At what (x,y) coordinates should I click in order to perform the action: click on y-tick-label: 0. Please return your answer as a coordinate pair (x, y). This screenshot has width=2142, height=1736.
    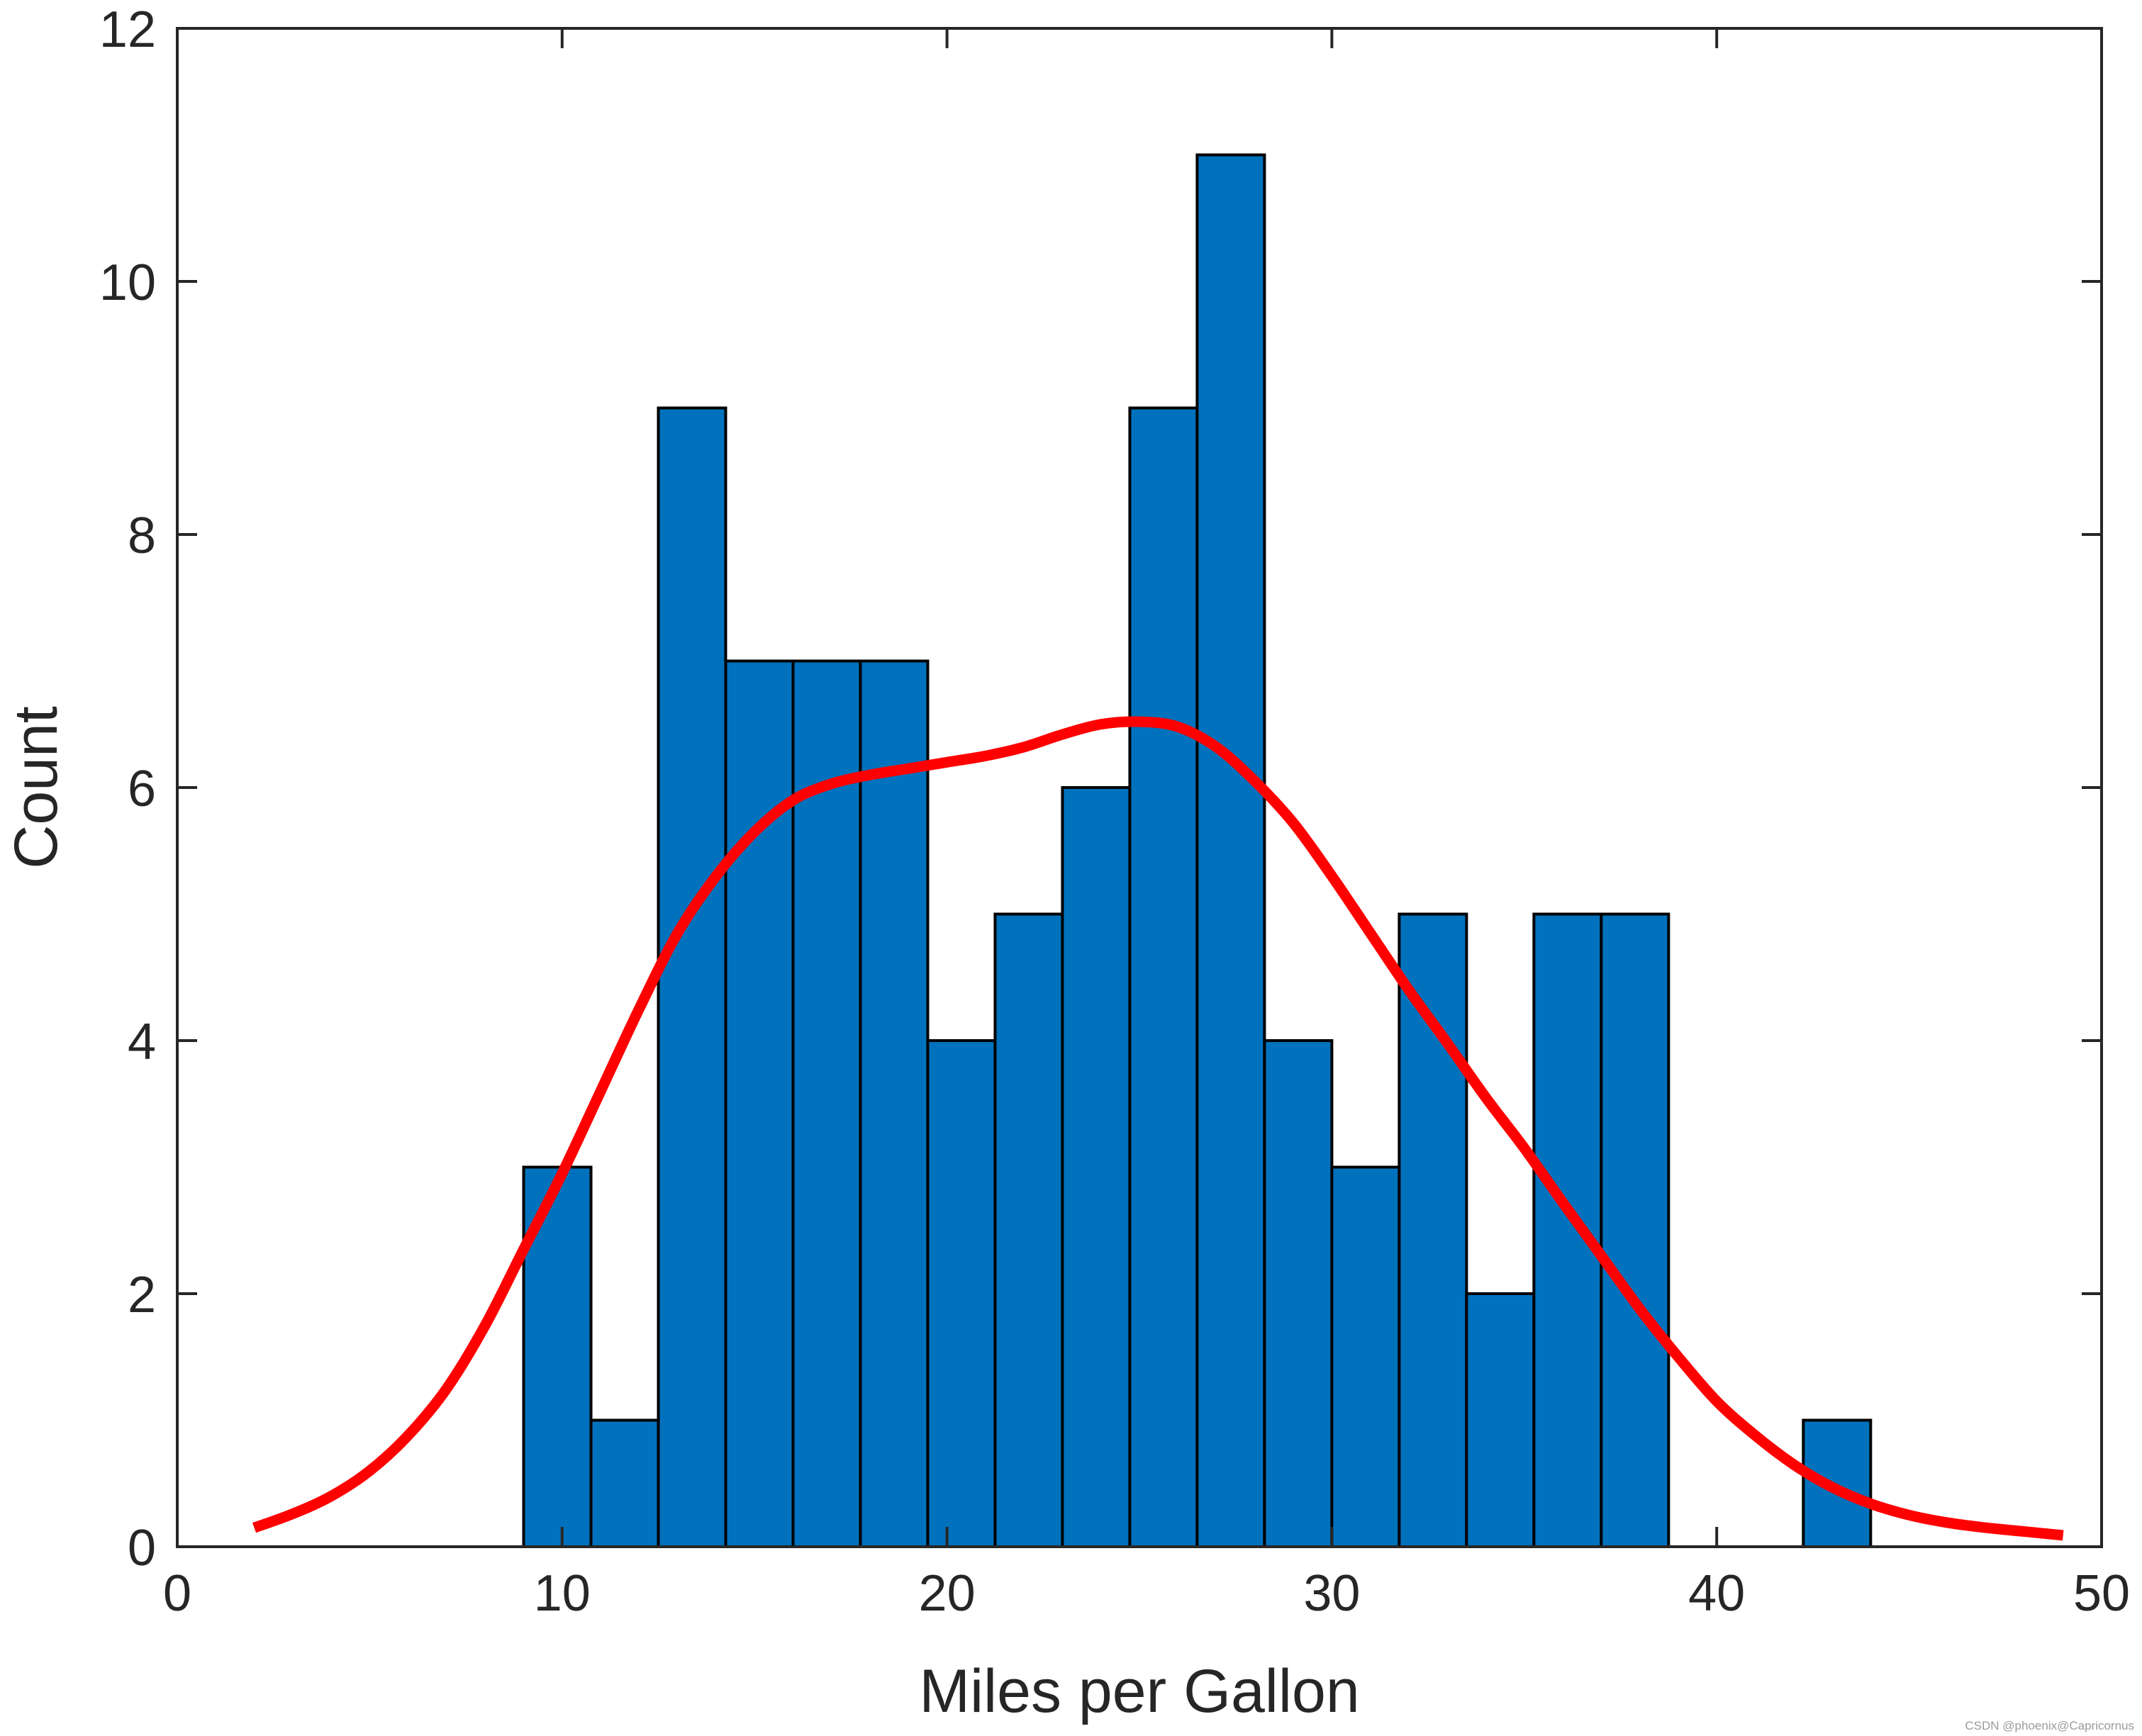
    Looking at the image, I should click on (142, 1548).